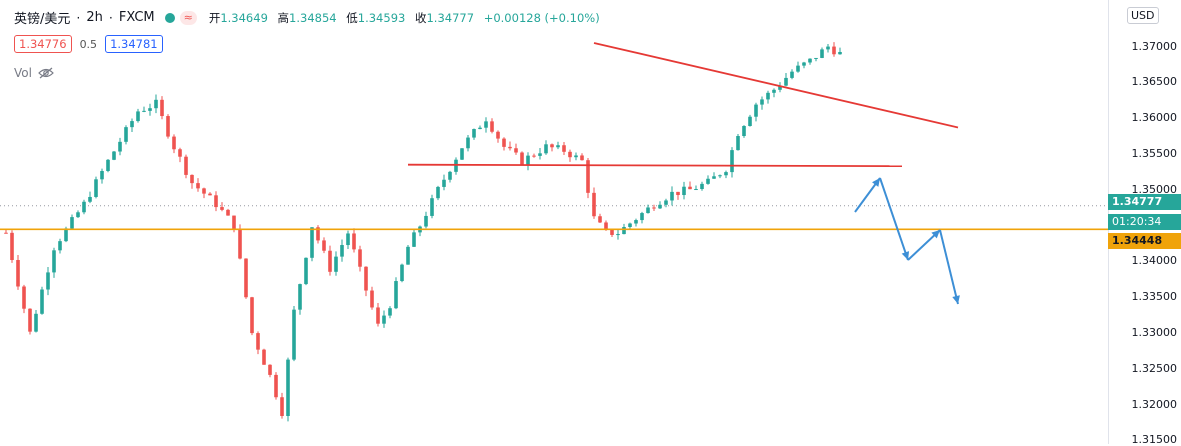 The height and width of the screenshot is (446, 1181). Describe the element at coordinates (244, 17) in the screenshot. I see `open-value: 1.34649` at that location.